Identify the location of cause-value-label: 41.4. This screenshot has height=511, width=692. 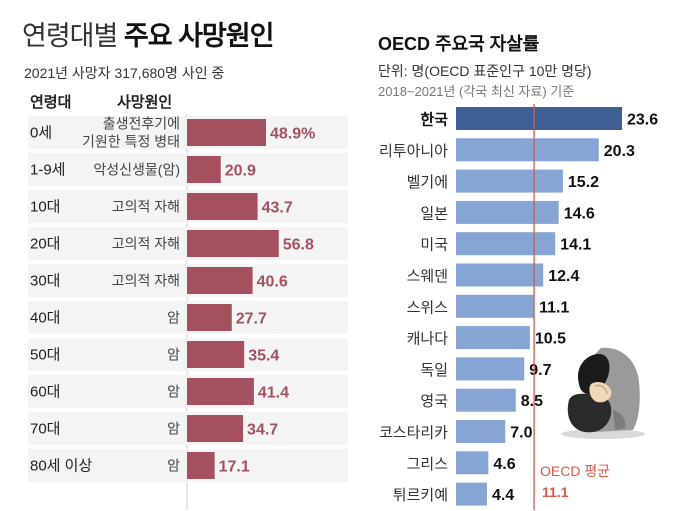
(273, 393).